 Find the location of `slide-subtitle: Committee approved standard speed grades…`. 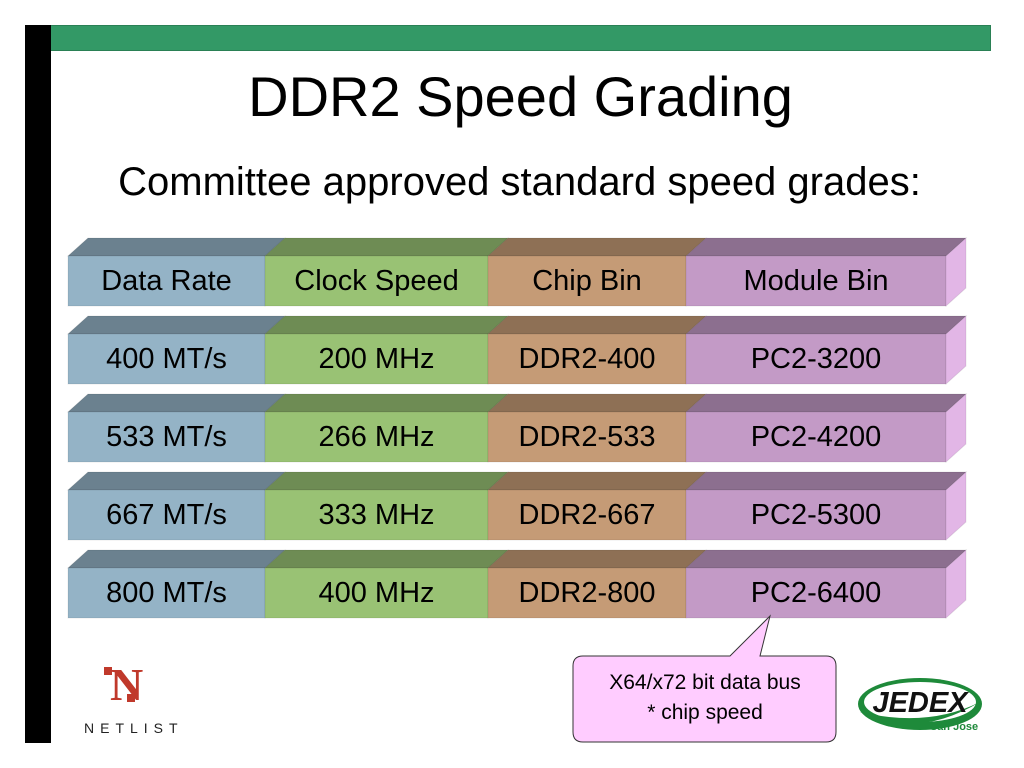

slide-subtitle: Committee approved standard speed grades… is located at coordinates (519, 182).